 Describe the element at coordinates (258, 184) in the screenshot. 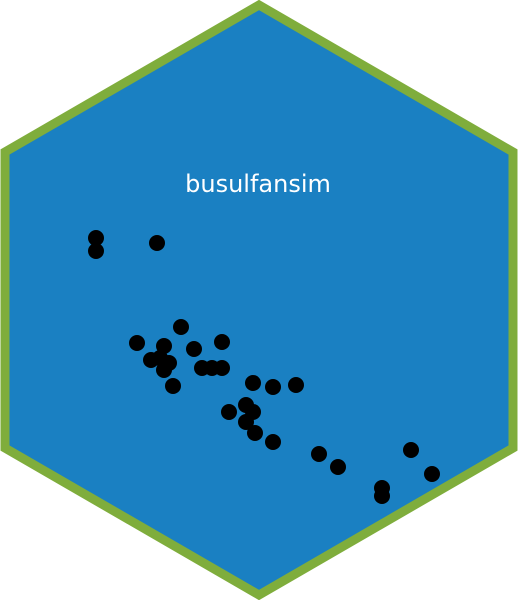

I see `logo-title: busulfansim` at that location.